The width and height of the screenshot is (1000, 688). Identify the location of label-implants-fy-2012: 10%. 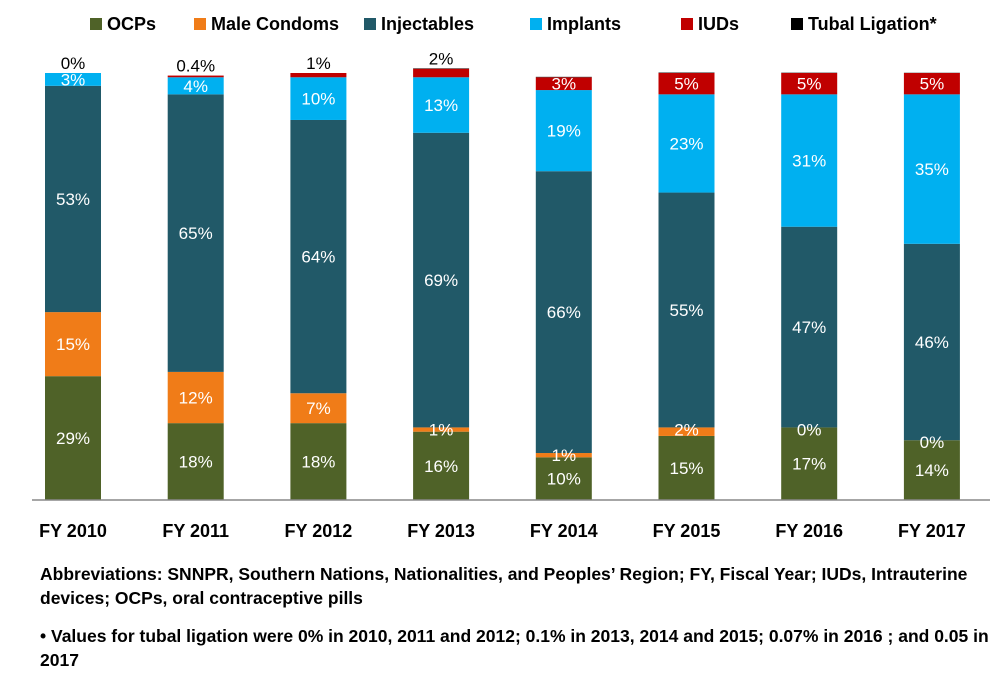
(318, 99).